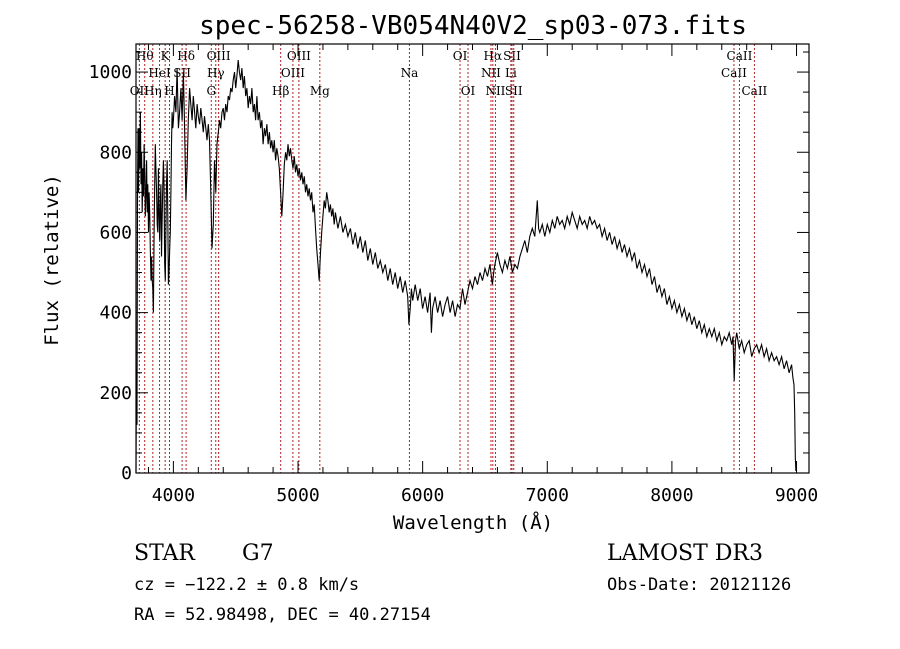 The image size is (900, 649). Describe the element at coordinates (169, 91) in the screenshot. I see `line-label: H` at that location.